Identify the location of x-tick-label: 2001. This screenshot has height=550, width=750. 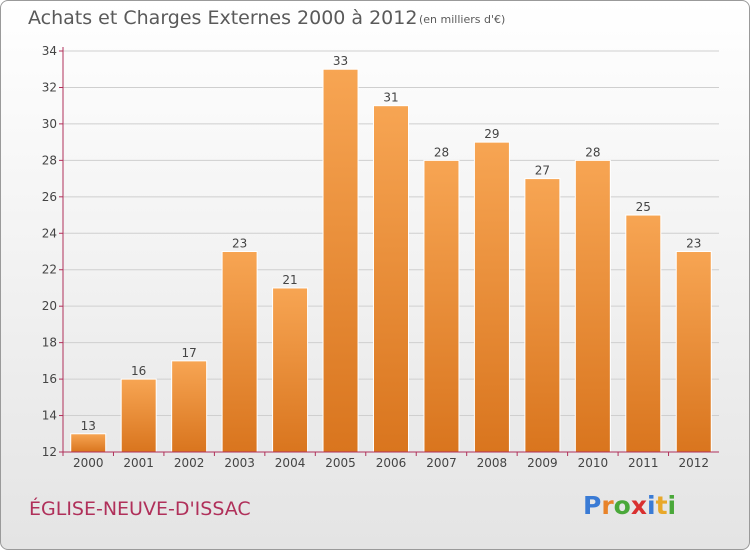
(138, 463).